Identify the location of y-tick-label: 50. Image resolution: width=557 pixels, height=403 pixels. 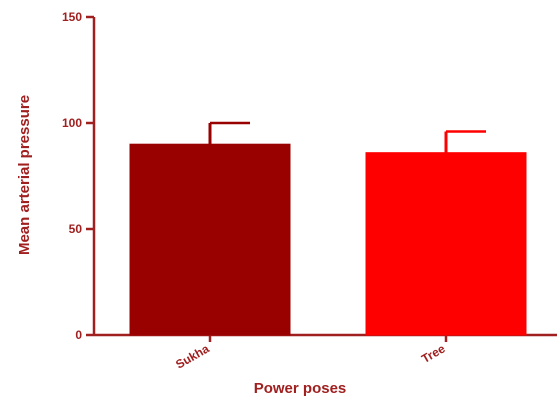
(76, 229).